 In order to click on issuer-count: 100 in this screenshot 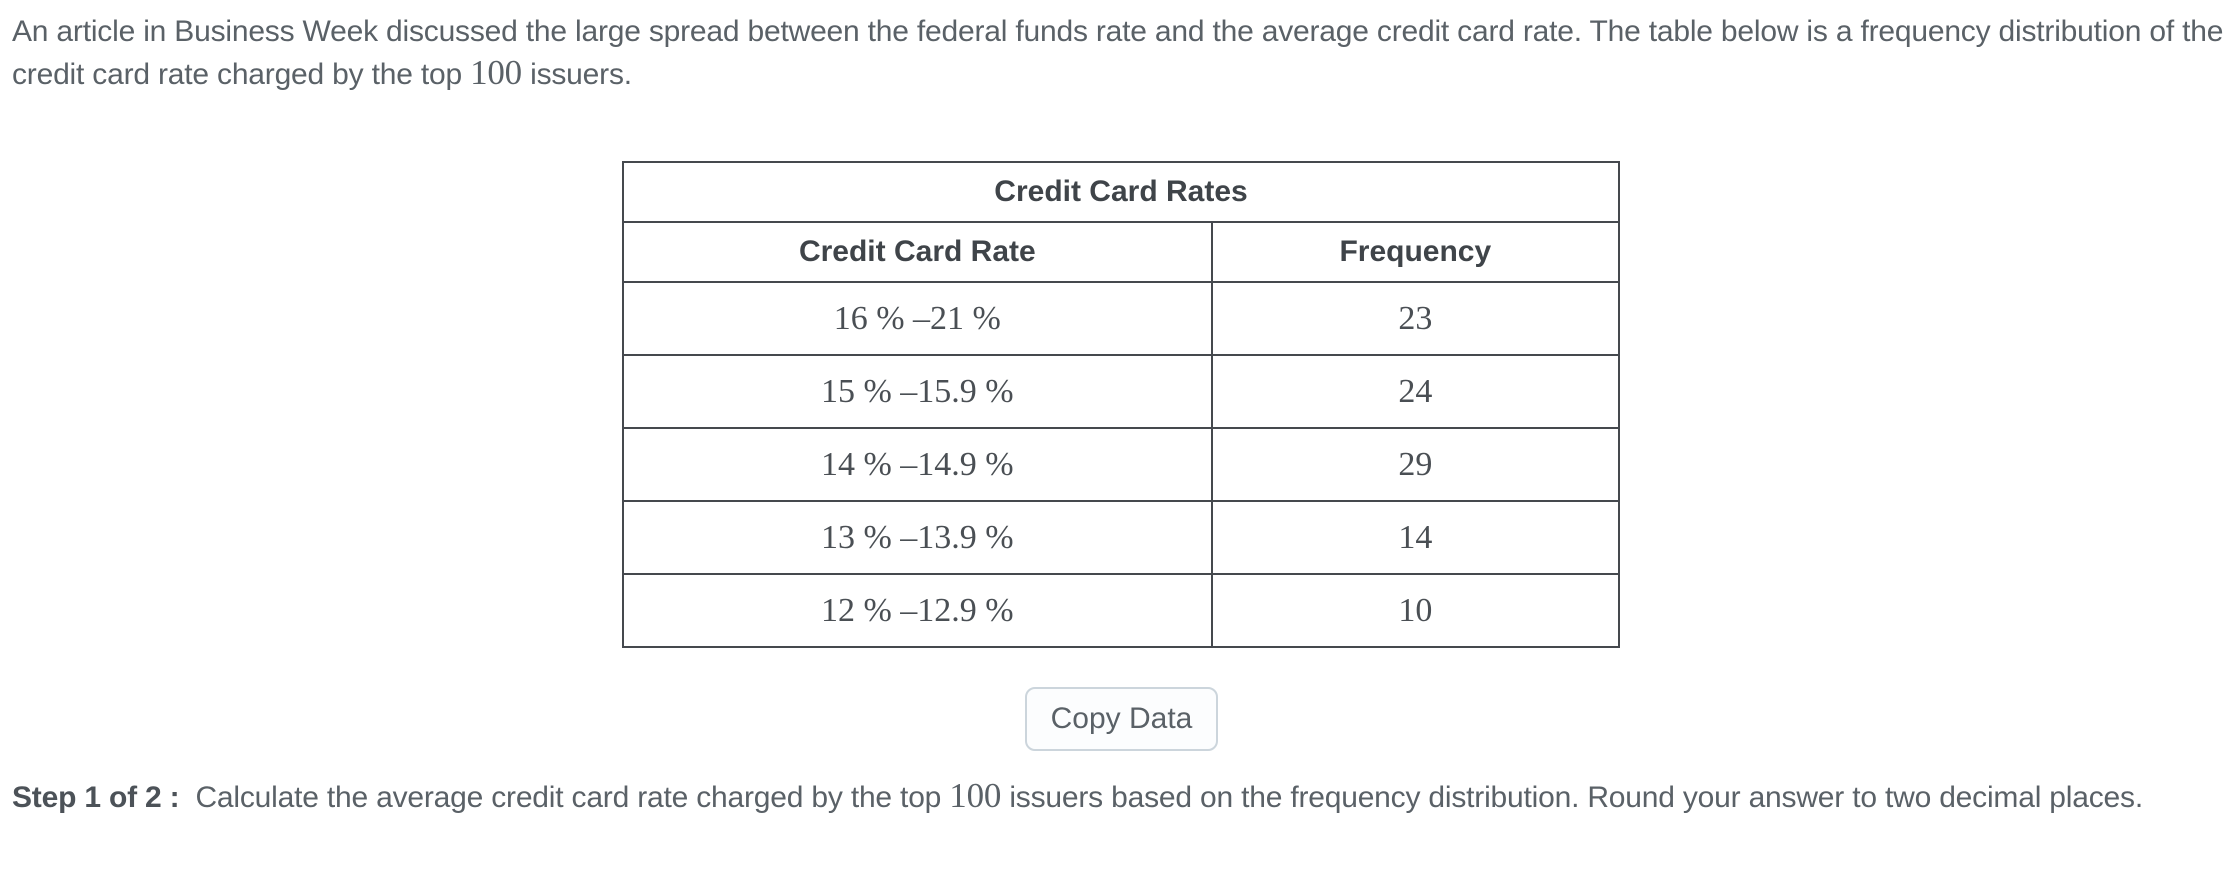, I will do `click(496, 72)`.